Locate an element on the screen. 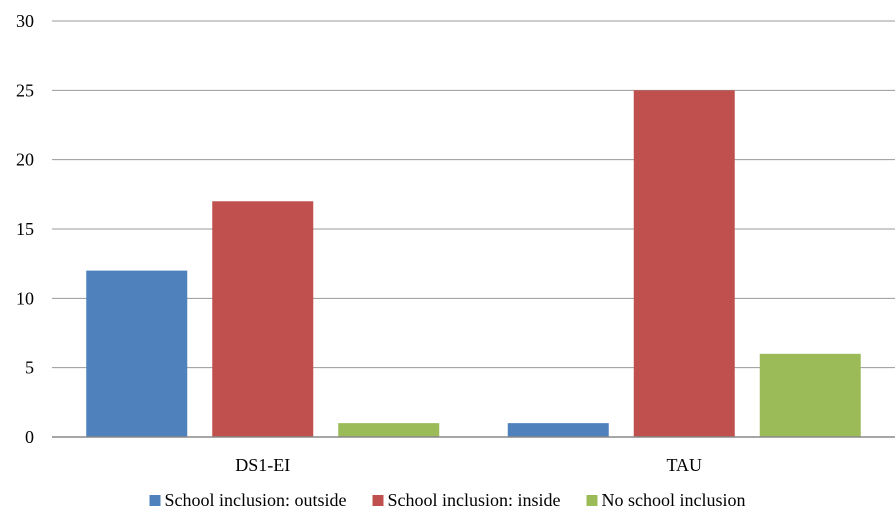 The height and width of the screenshot is (513, 895). legend-label: School inclusion: outside is located at coordinates (256, 500).